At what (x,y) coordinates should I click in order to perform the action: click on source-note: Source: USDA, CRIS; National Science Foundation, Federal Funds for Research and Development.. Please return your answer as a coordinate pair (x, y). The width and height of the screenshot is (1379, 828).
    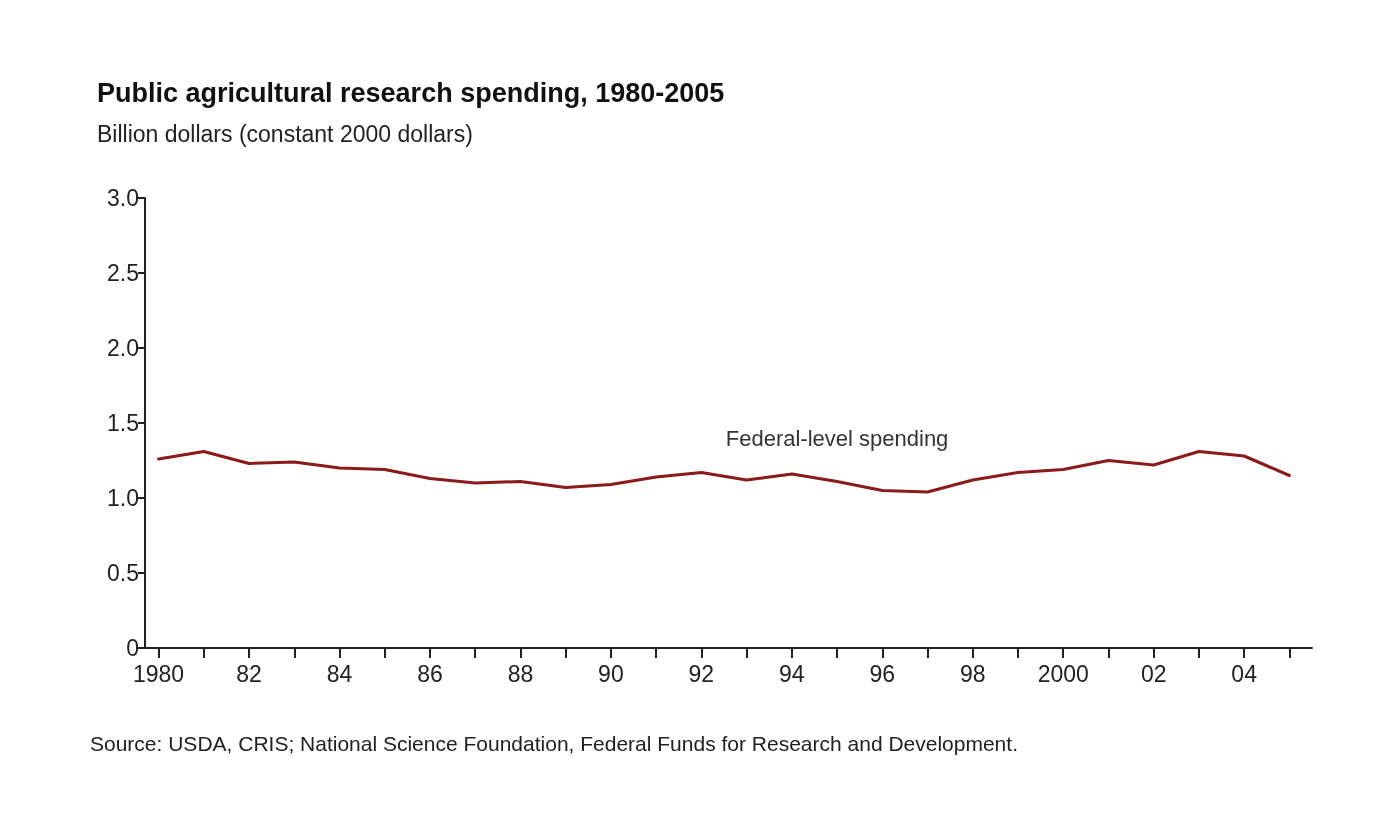
    Looking at the image, I should click on (554, 743).